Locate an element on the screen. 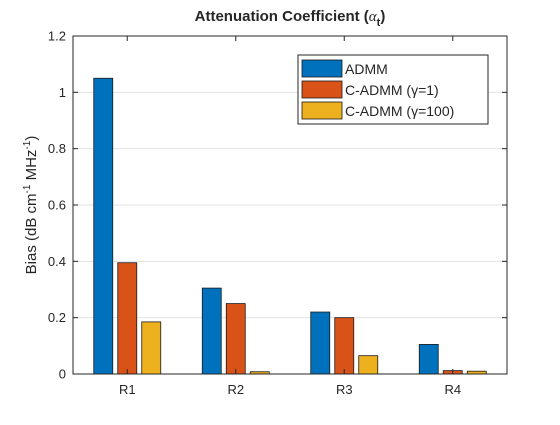 The height and width of the screenshot is (425, 560). legend: ADMM C-ADMM (γ=1) C-ADMM (γ=100) is located at coordinates (393, 89).